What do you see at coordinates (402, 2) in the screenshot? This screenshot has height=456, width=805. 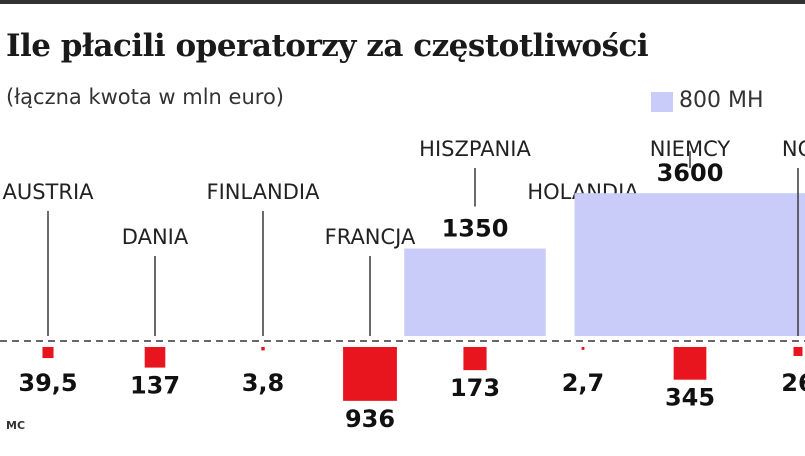 I see `top-rule` at bounding box center [402, 2].